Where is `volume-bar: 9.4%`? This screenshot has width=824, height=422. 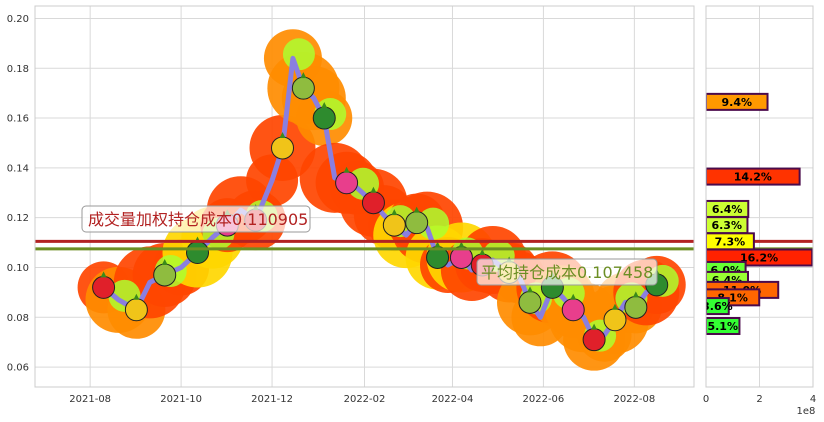 volume-bar: 9.4% is located at coordinates (737, 101).